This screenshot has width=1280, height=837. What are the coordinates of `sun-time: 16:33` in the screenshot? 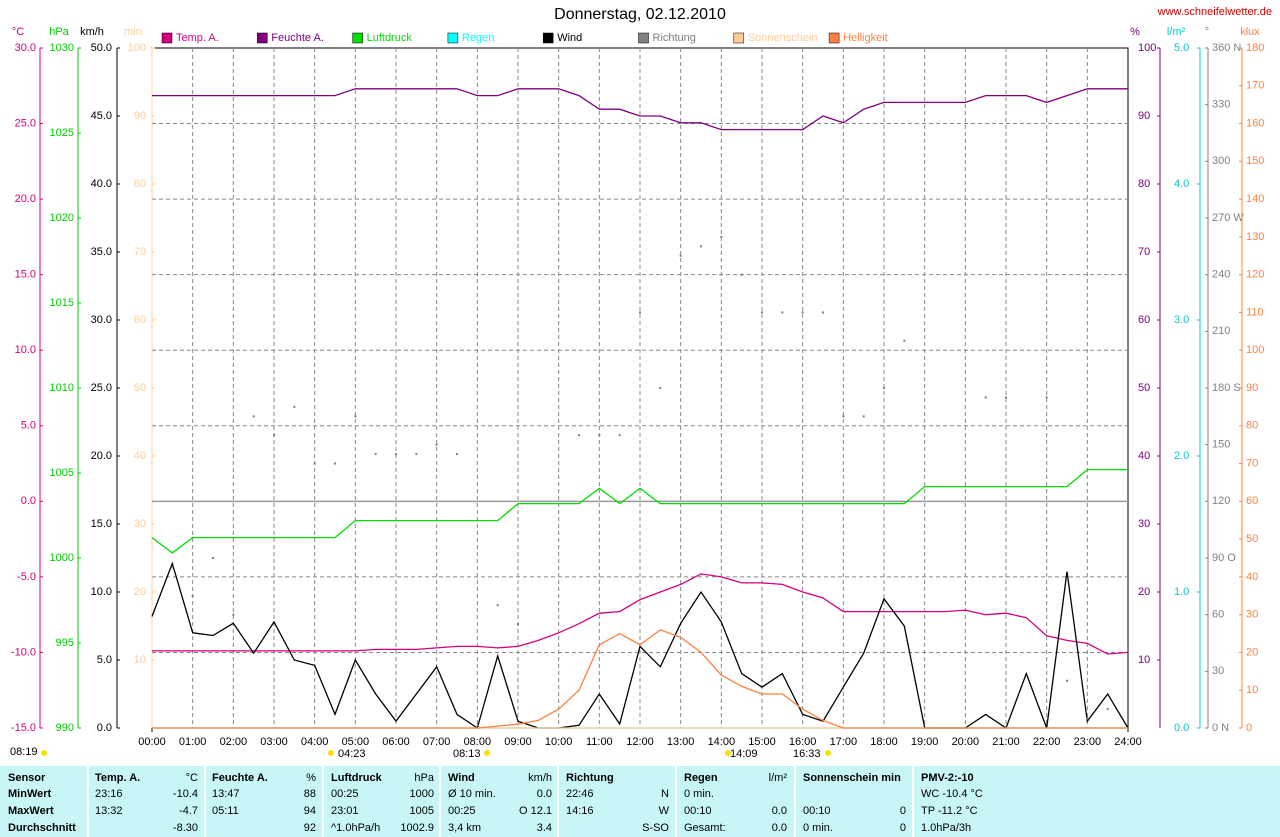 It's located at (807, 754).